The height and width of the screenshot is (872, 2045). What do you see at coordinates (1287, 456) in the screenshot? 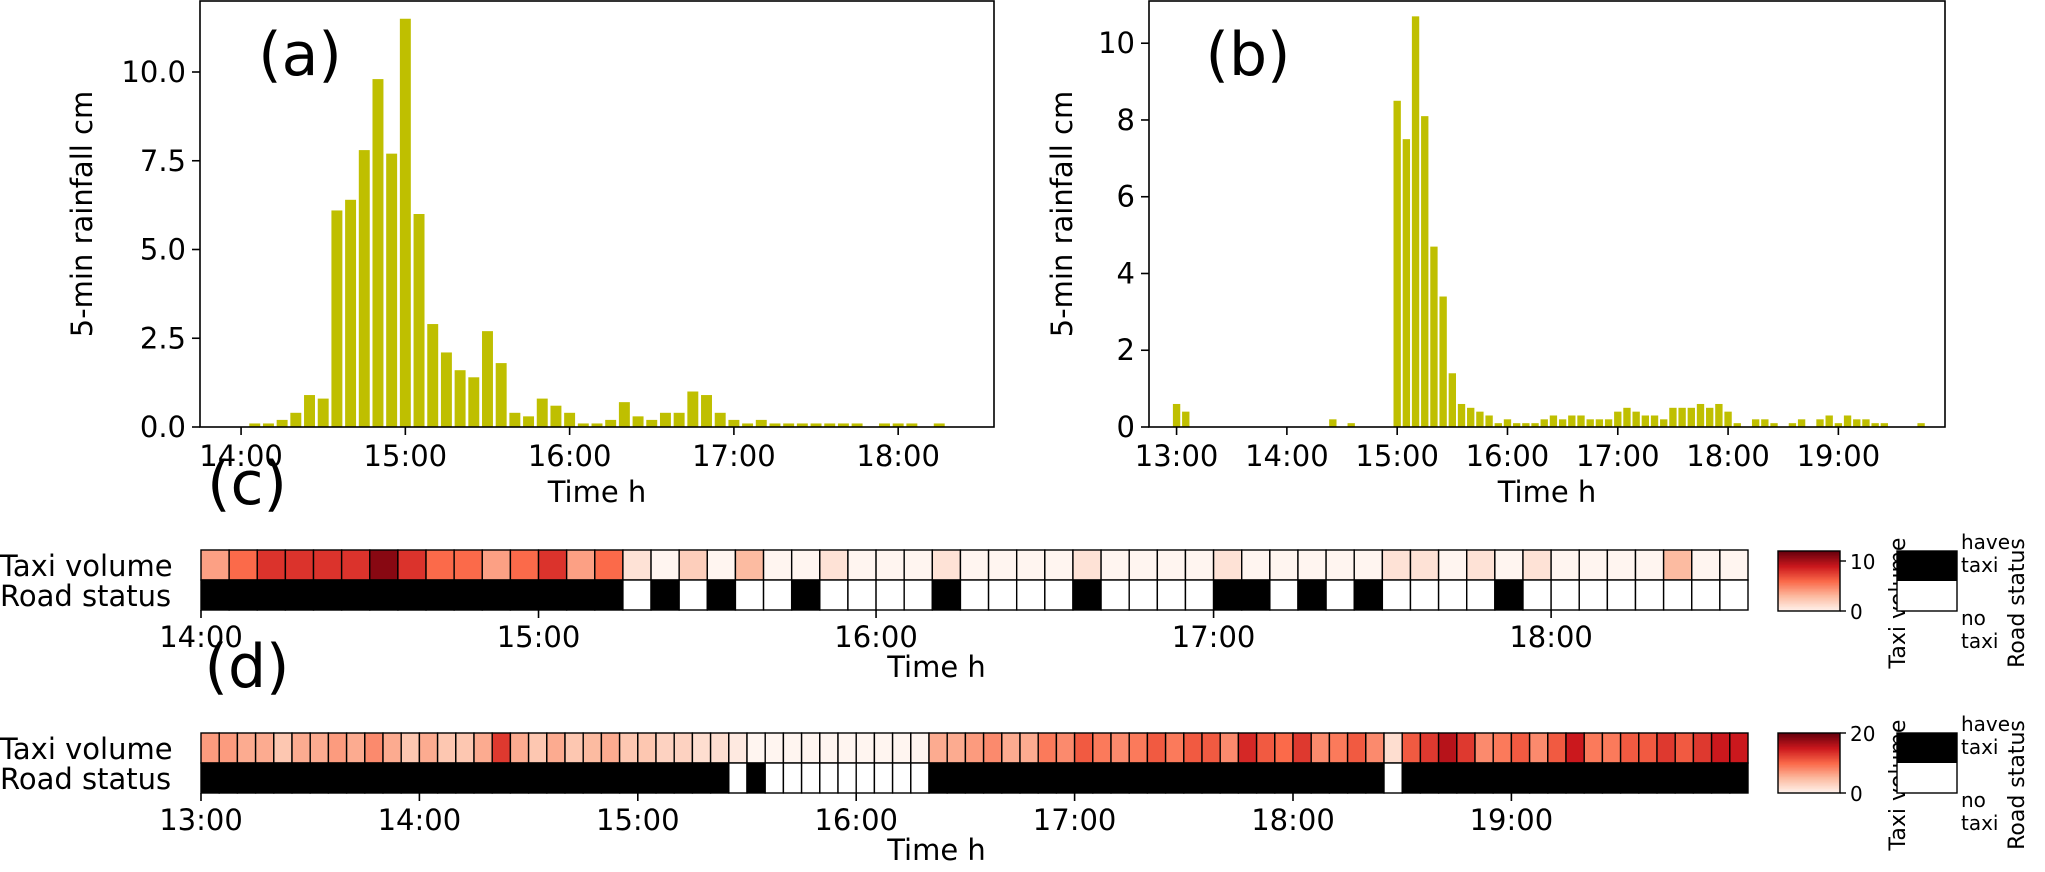
I see `x-tick-label: 14:00` at bounding box center [1287, 456].